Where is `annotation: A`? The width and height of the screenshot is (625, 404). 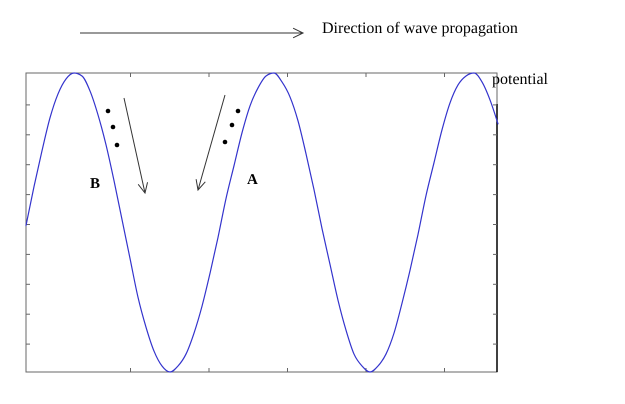 annotation: A is located at coordinates (252, 180).